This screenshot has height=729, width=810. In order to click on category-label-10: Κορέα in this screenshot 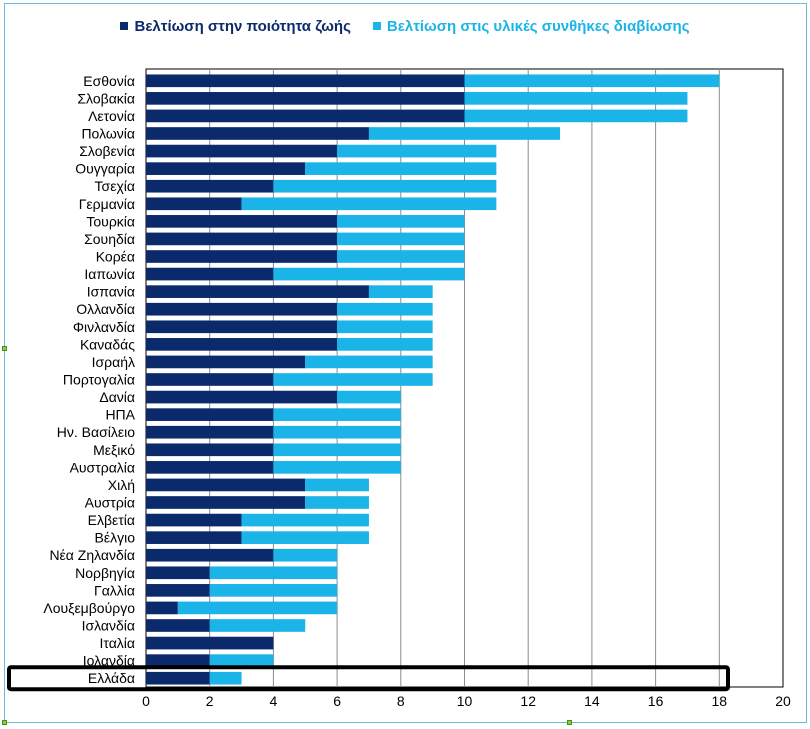, I will do `click(115, 257)`.